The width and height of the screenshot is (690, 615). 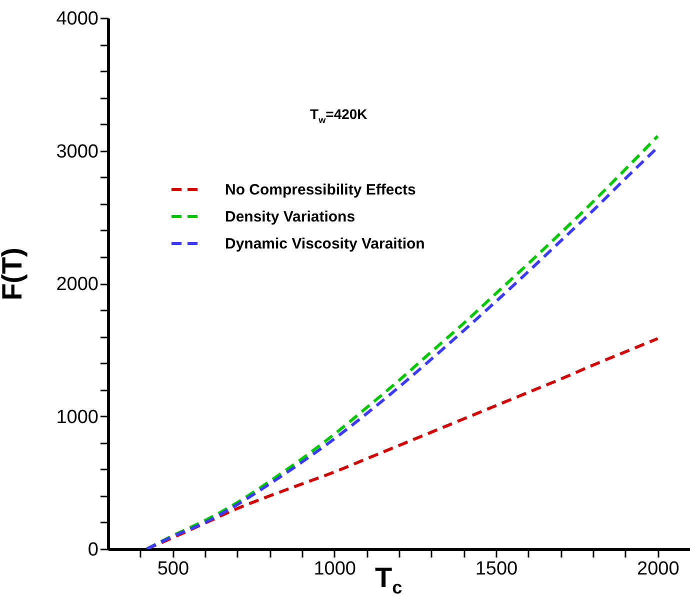 I want to click on legend-label: Density Variations, so click(x=290, y=217).